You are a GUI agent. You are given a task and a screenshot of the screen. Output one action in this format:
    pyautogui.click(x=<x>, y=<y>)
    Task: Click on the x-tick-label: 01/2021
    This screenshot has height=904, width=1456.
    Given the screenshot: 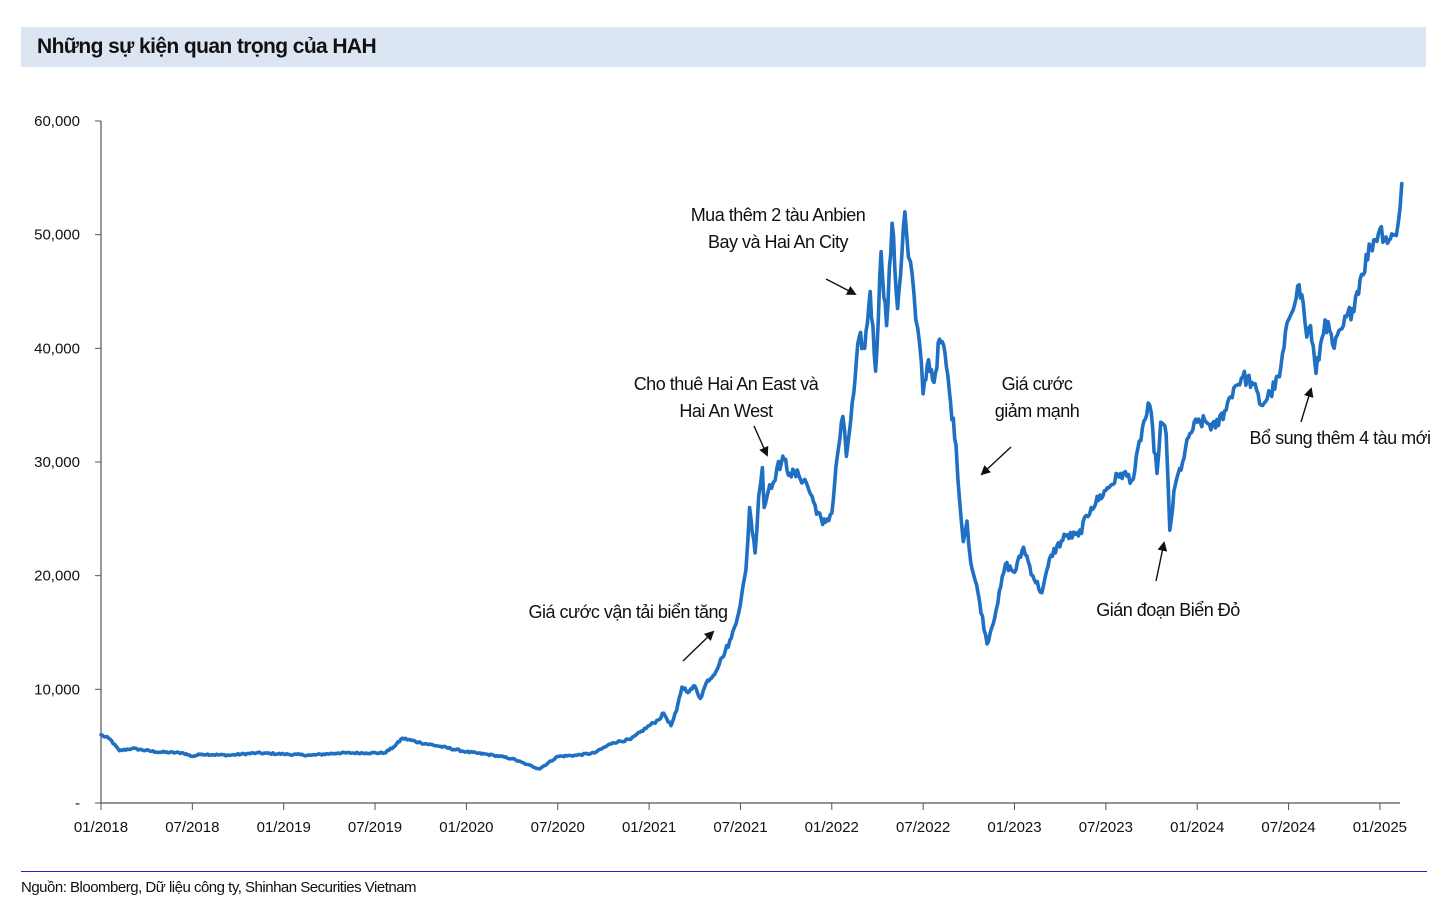 What is the action you would take?
    pyautogui.click(x=649, y=827)
    